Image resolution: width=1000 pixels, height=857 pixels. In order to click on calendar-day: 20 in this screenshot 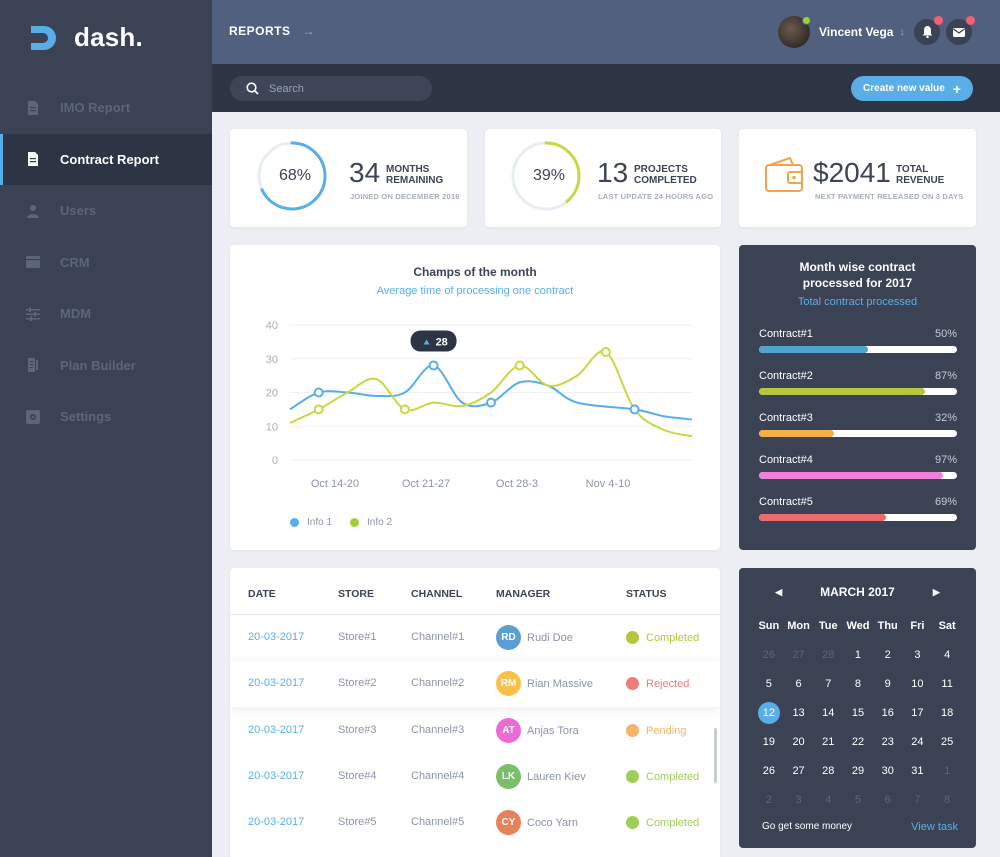, I will do `click(798, 742)`.